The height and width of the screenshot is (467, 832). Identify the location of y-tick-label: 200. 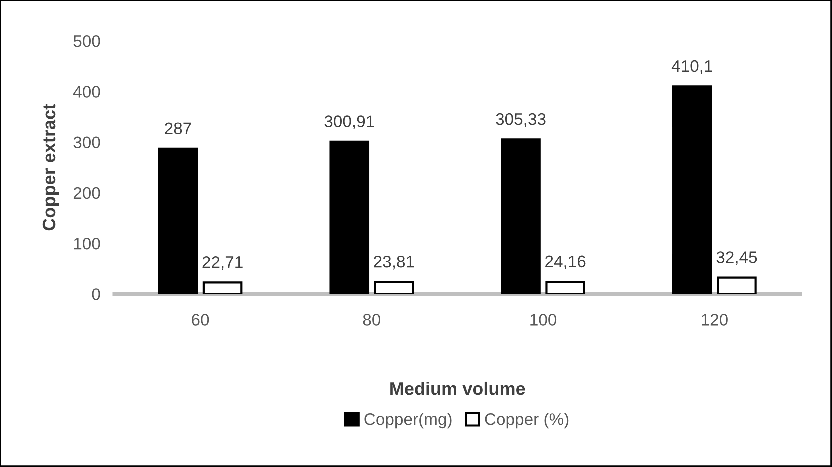
(87, 193).